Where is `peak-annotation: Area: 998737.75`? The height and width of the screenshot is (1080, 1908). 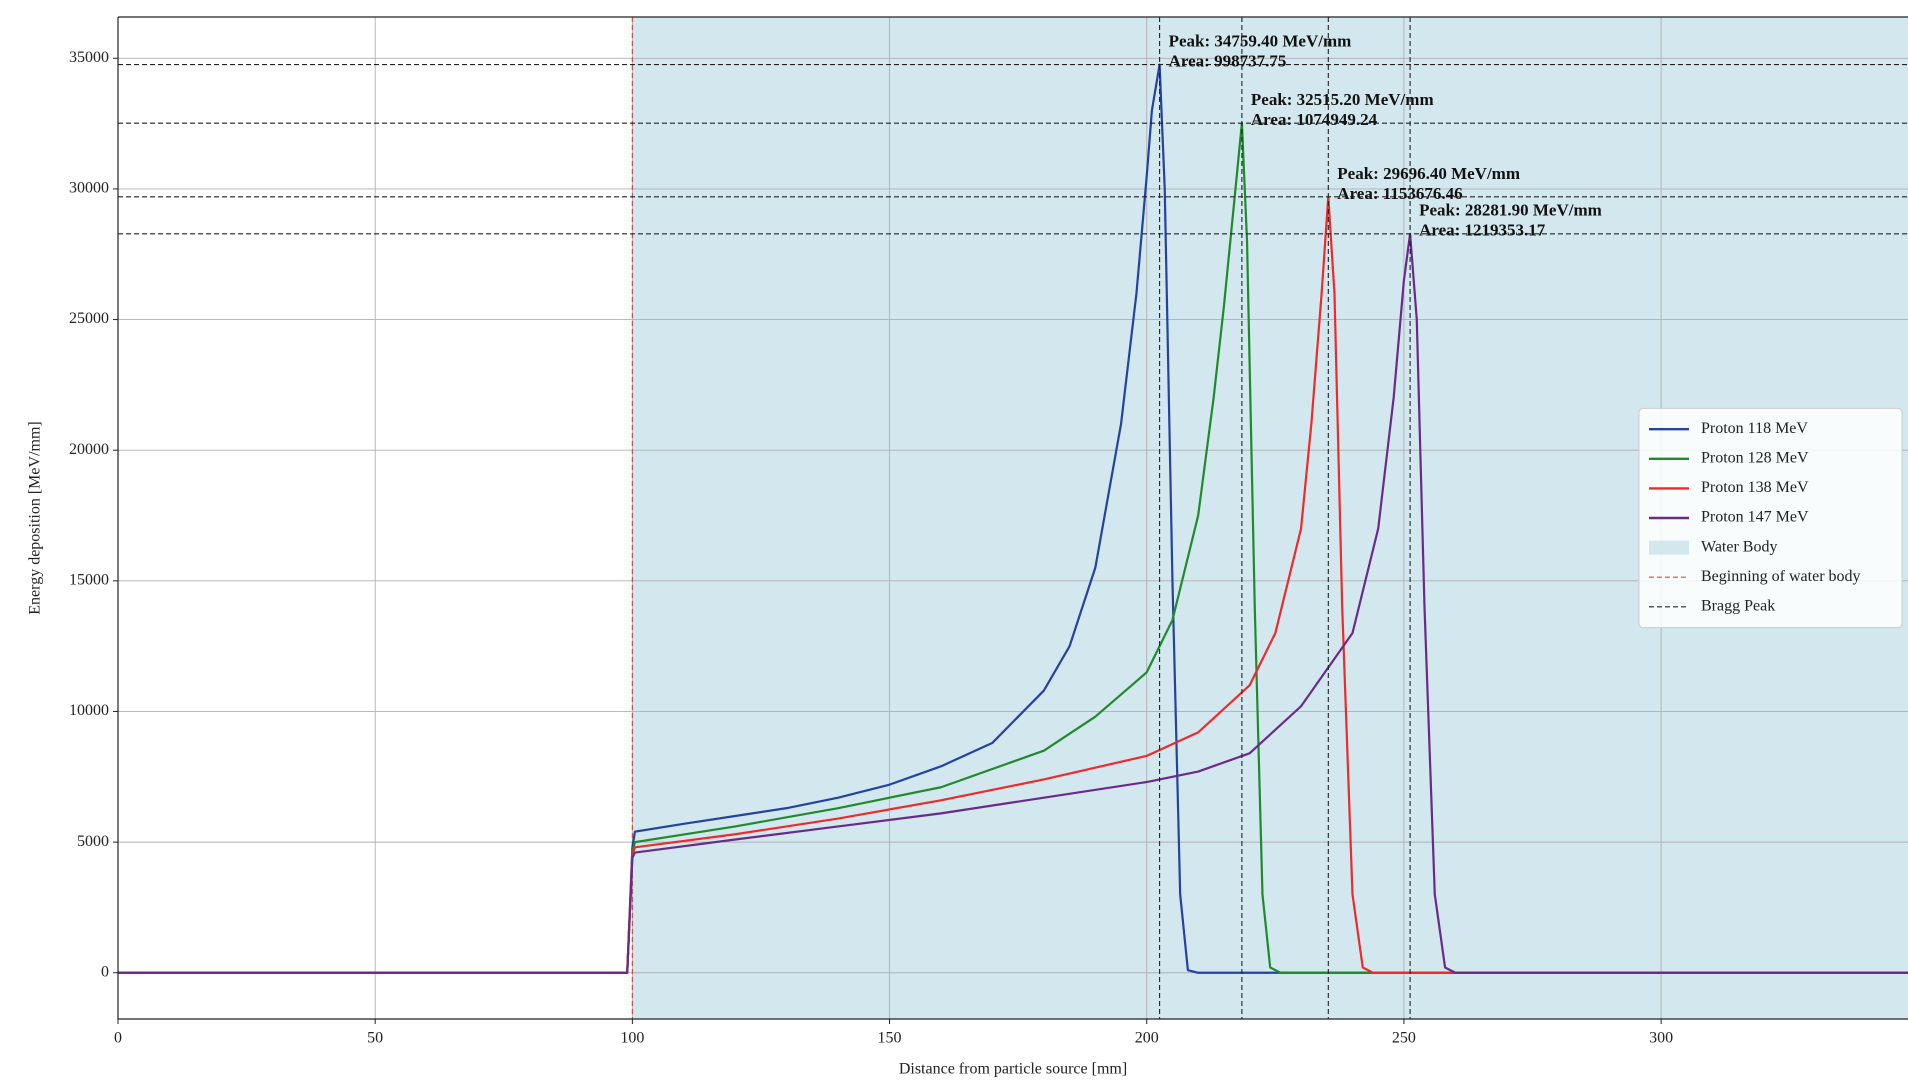
peak-annotation: Area: 998737.75 is located at coordinates (1228, 60).